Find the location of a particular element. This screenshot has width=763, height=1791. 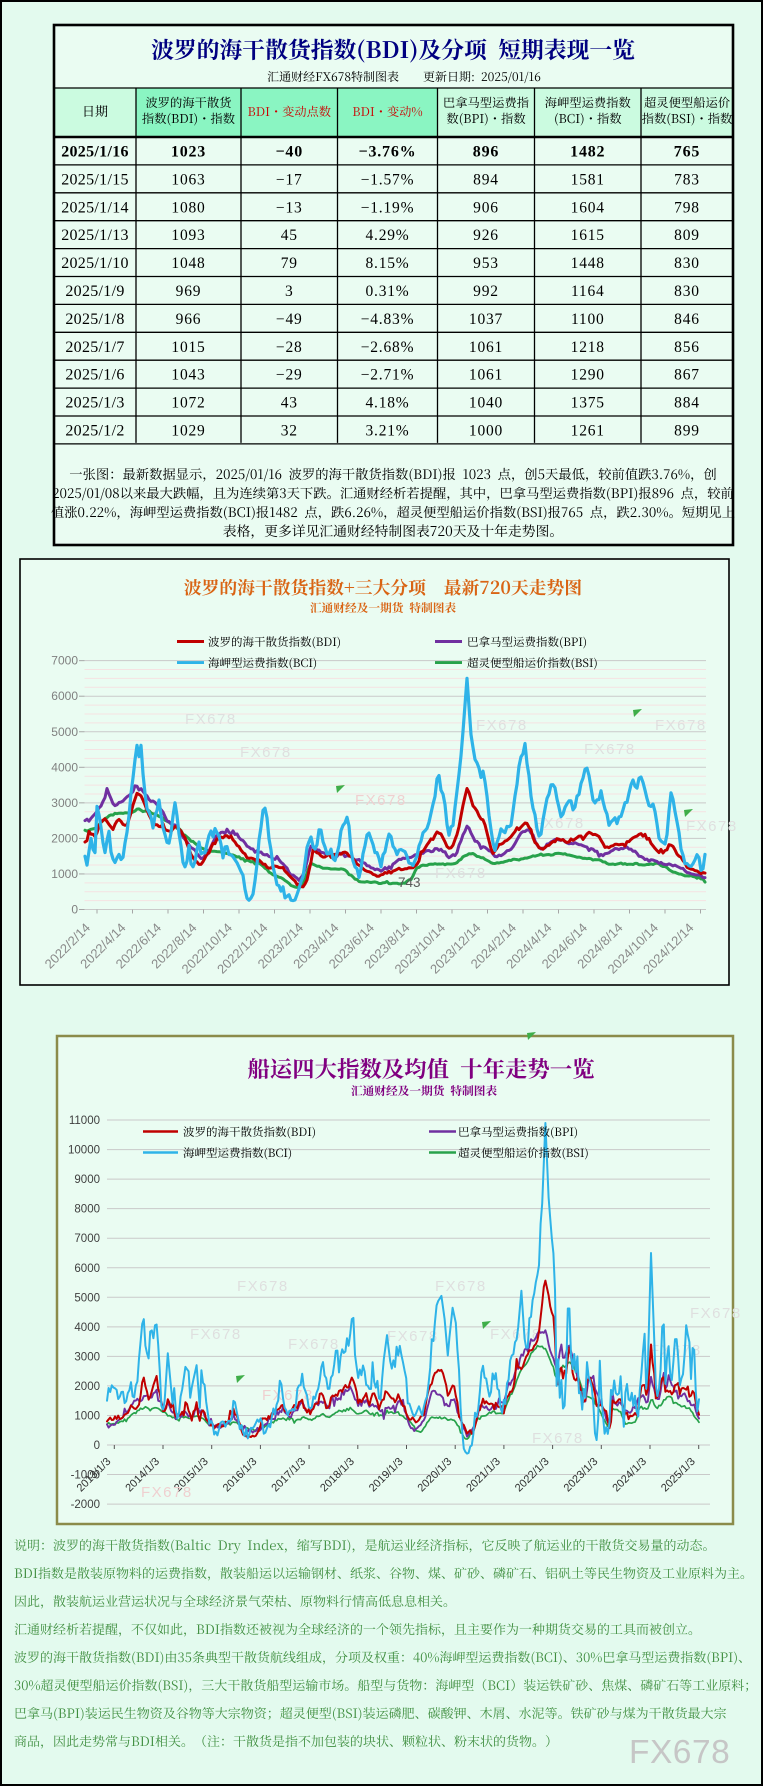

svg-text: −28 is located at coordinates (289, 347).